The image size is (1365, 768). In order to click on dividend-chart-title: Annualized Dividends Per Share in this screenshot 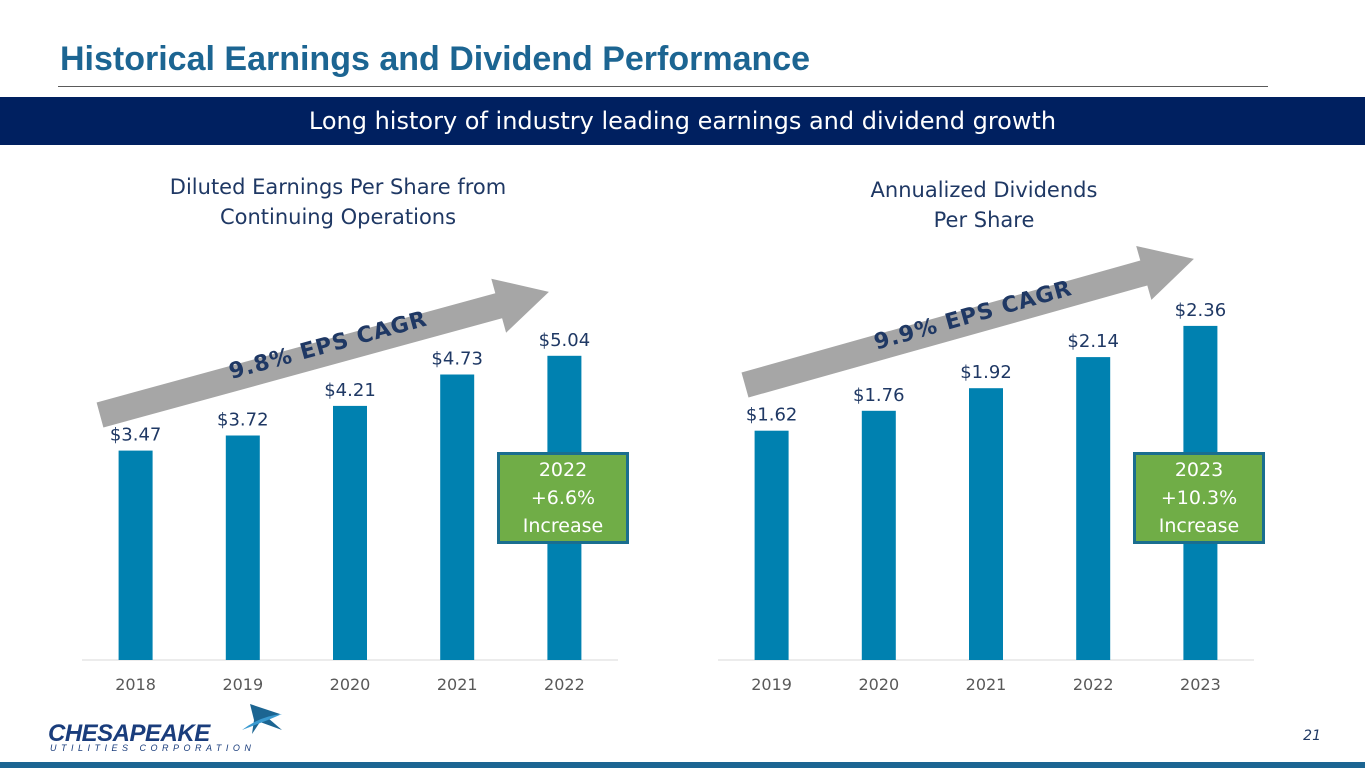, I will do `click(984, 205)`.